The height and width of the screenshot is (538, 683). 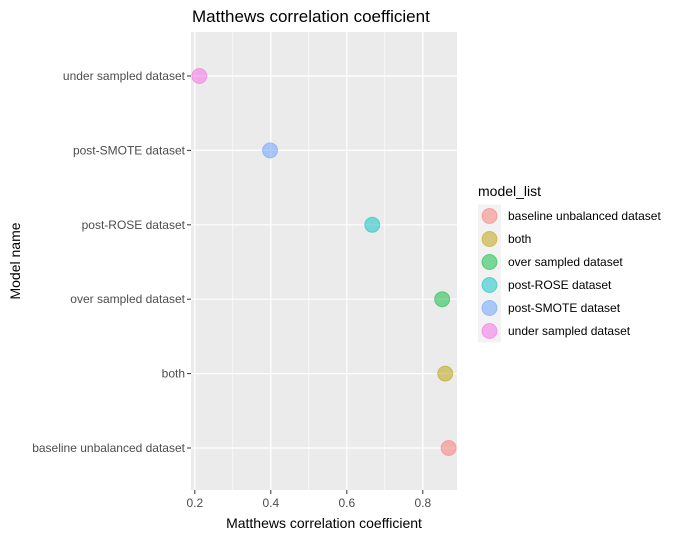 I want to click on legend-title: model_list, so click(x=509, y=191).